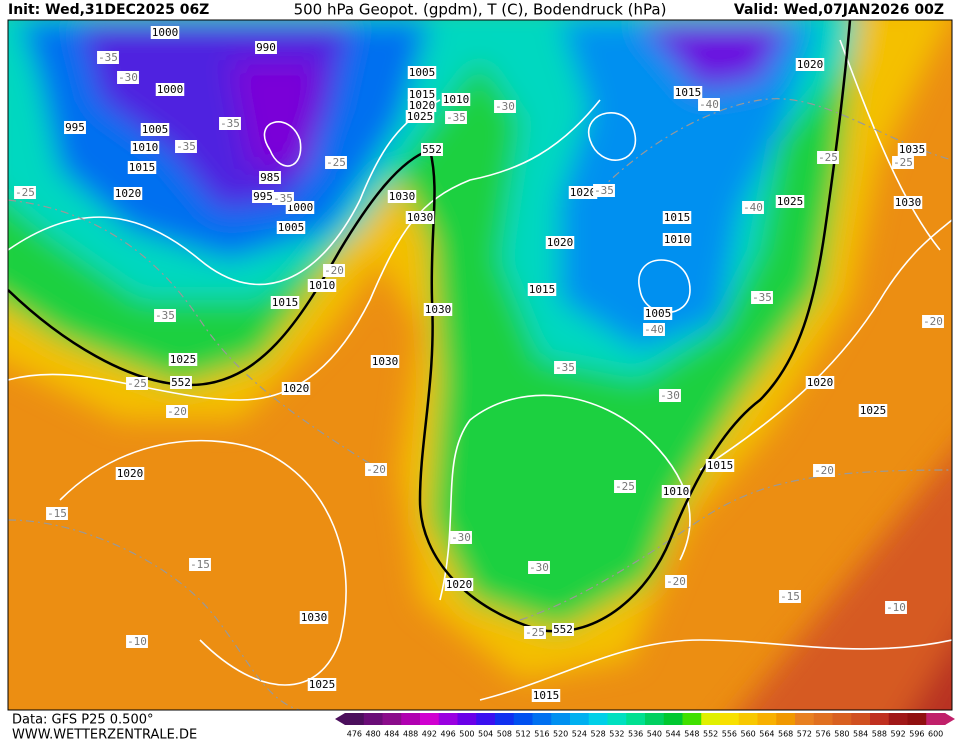 Image resolution: width=959 pixels, height=741 pixels. What do you see at coordinates (597, 734) in the screenshot?
I see `colorbar-label: 528` at bounding box center [597, 734].